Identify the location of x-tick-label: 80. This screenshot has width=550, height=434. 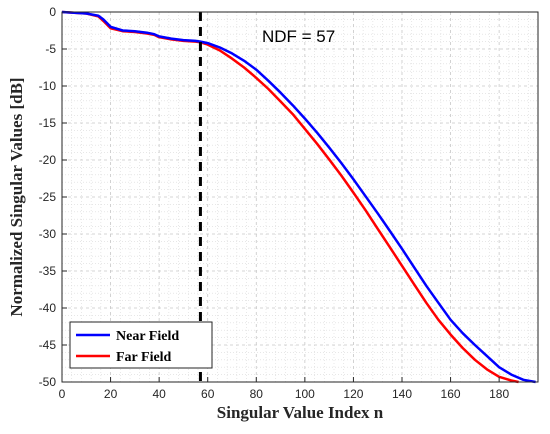
(257, 394).